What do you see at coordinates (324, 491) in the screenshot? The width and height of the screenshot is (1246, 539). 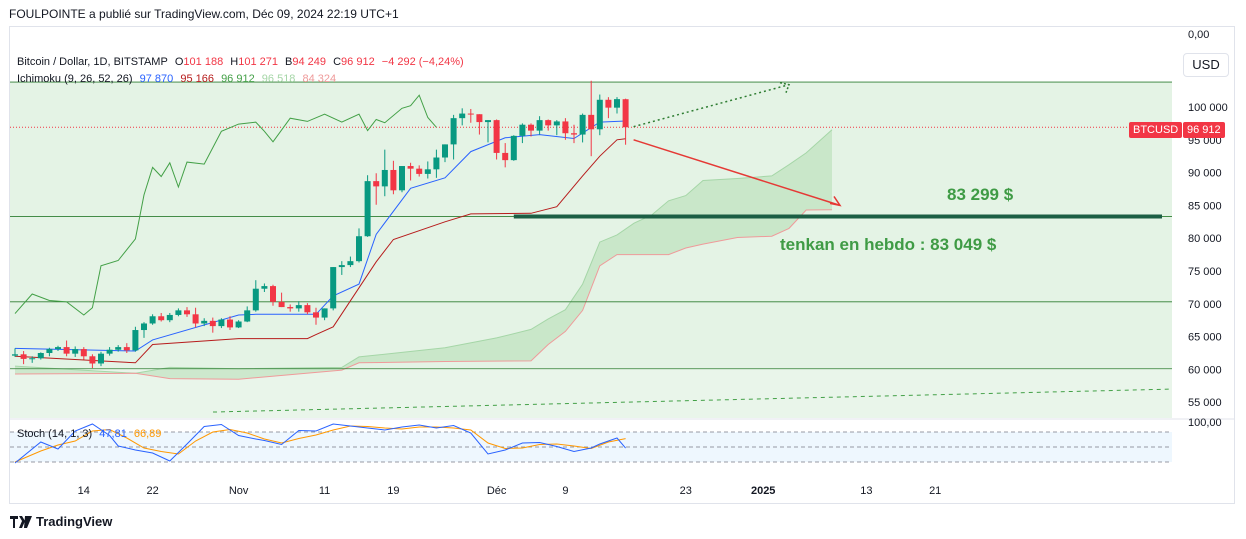 I see `time-tick-label: 11` at bounding box center [324, 491].